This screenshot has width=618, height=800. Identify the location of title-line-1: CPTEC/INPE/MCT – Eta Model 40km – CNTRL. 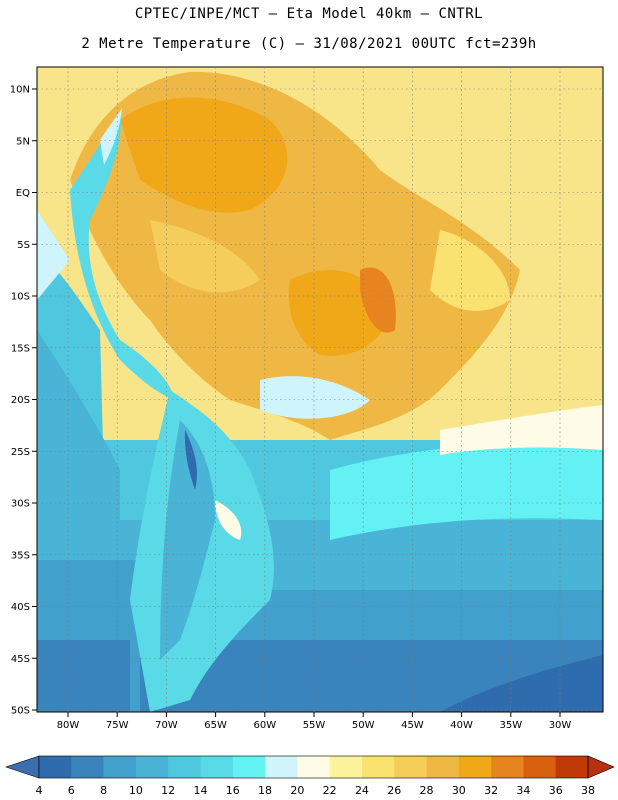
(309, 14).